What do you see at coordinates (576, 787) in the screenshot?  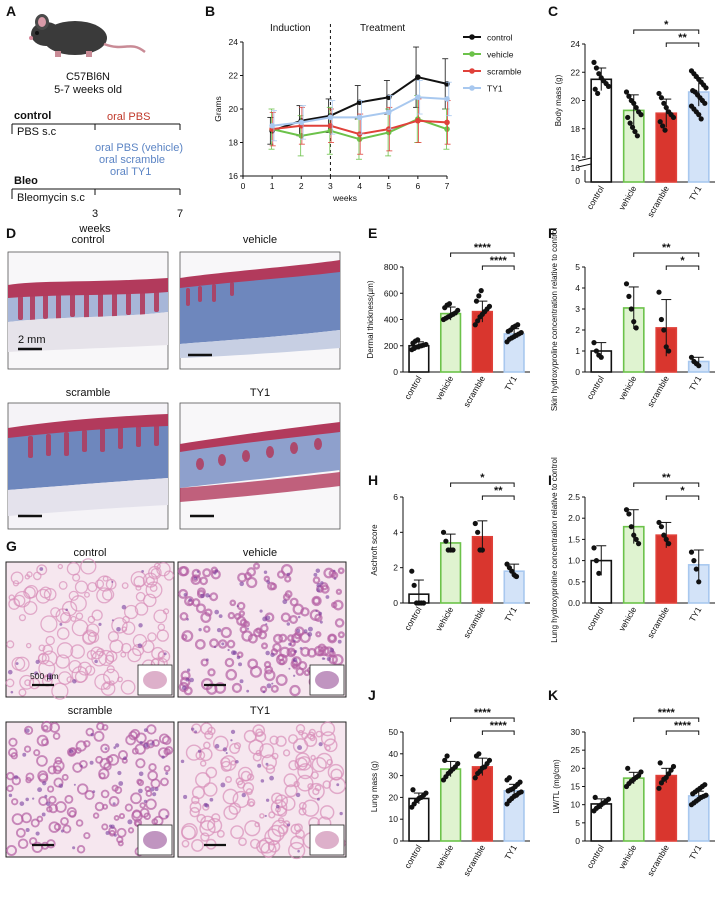 I see `k-y-tick-label: 15` at bounding box center [576, 787].